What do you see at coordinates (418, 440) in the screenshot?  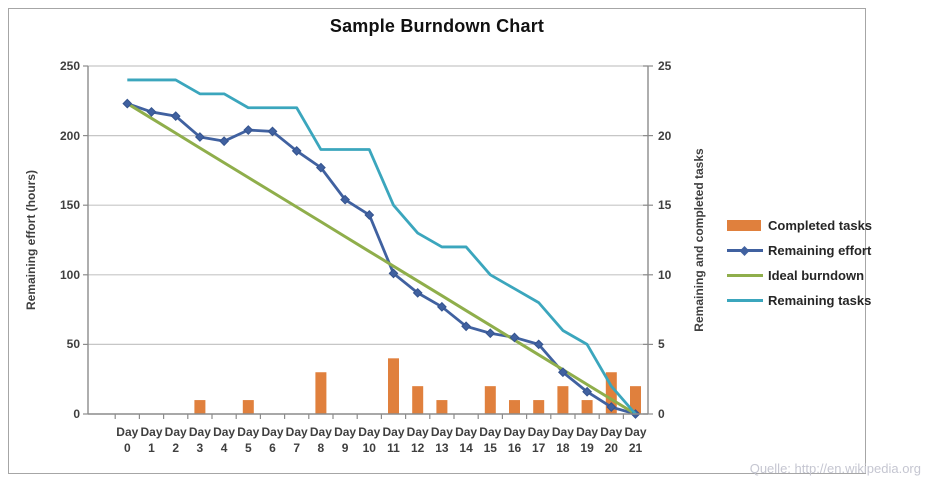 I see `x-axis-label: Day 12` at bounding box center [418, 440].